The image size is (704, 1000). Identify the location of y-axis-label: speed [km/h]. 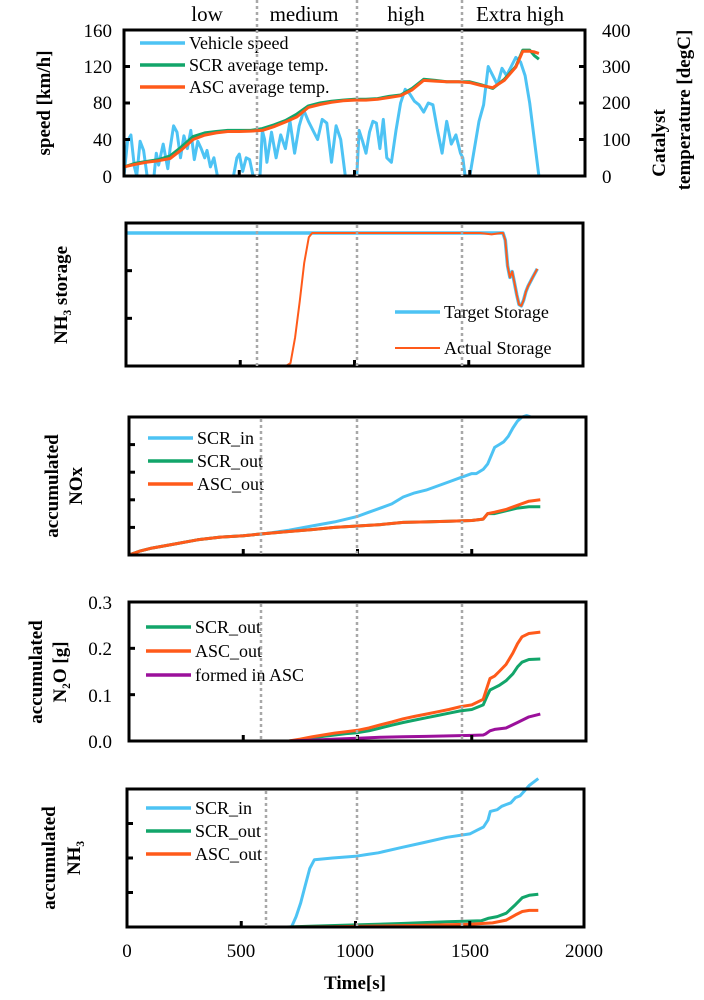
(44, 102).